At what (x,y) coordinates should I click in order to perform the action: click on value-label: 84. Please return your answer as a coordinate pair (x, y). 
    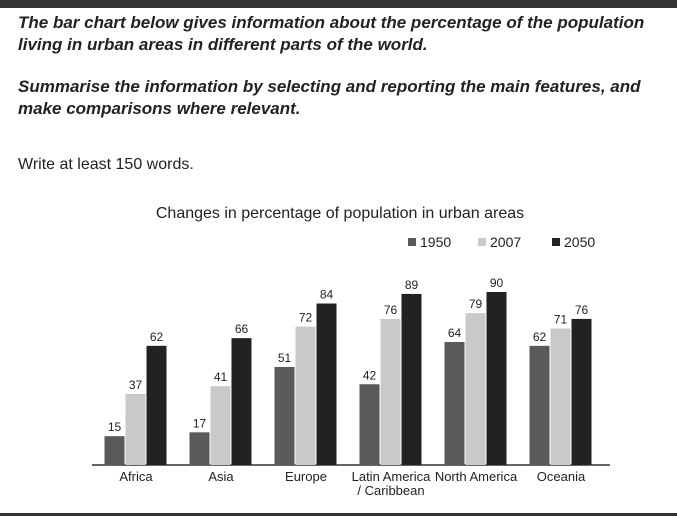
    Looking at the image, I should click on (327, 295).